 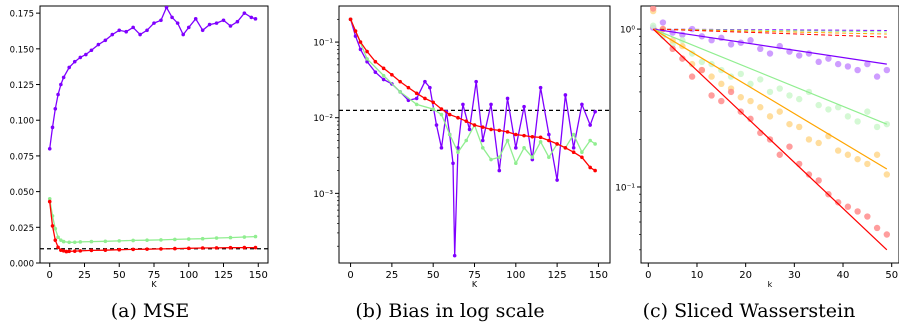 I want to click on x-tick-label: 25, so click(x=84, y=275).